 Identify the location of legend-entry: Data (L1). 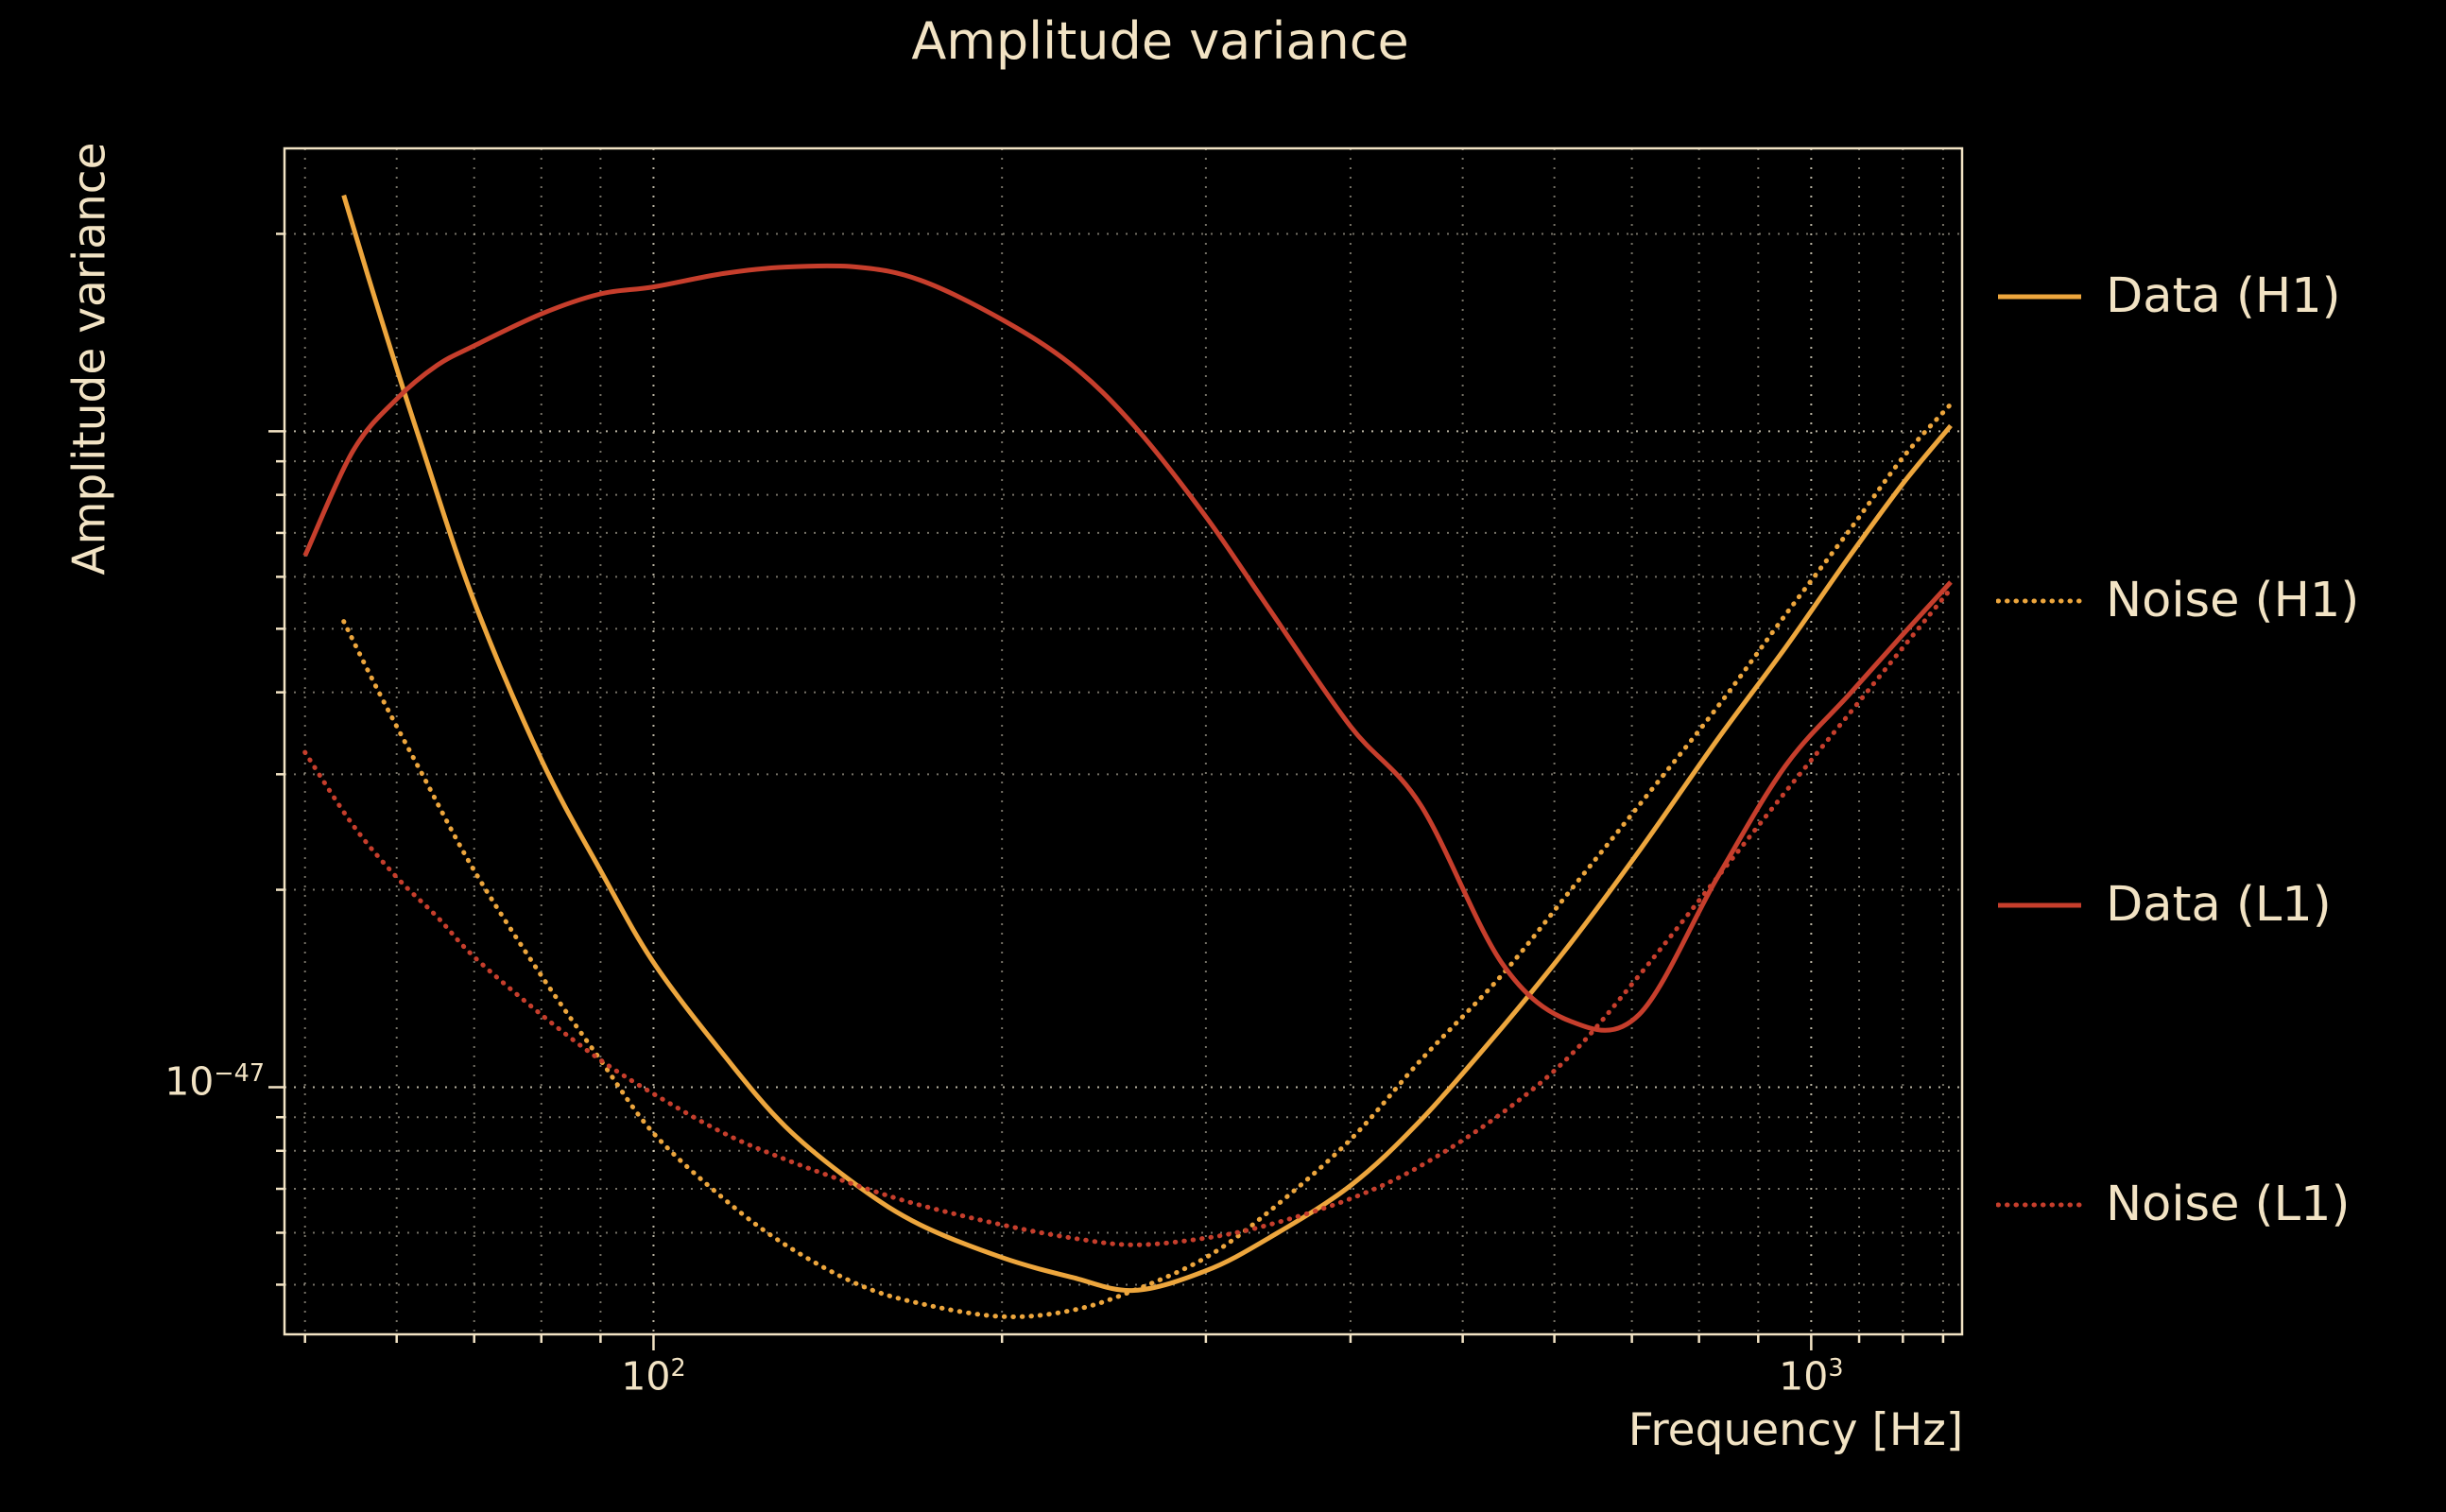
(2164, 905).